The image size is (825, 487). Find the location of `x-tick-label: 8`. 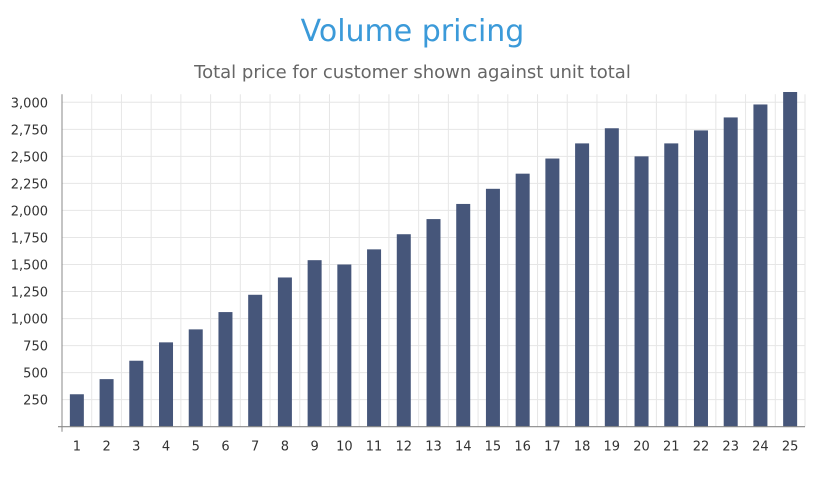

x-tick-label: 8 is located at coordinates (285, 447).